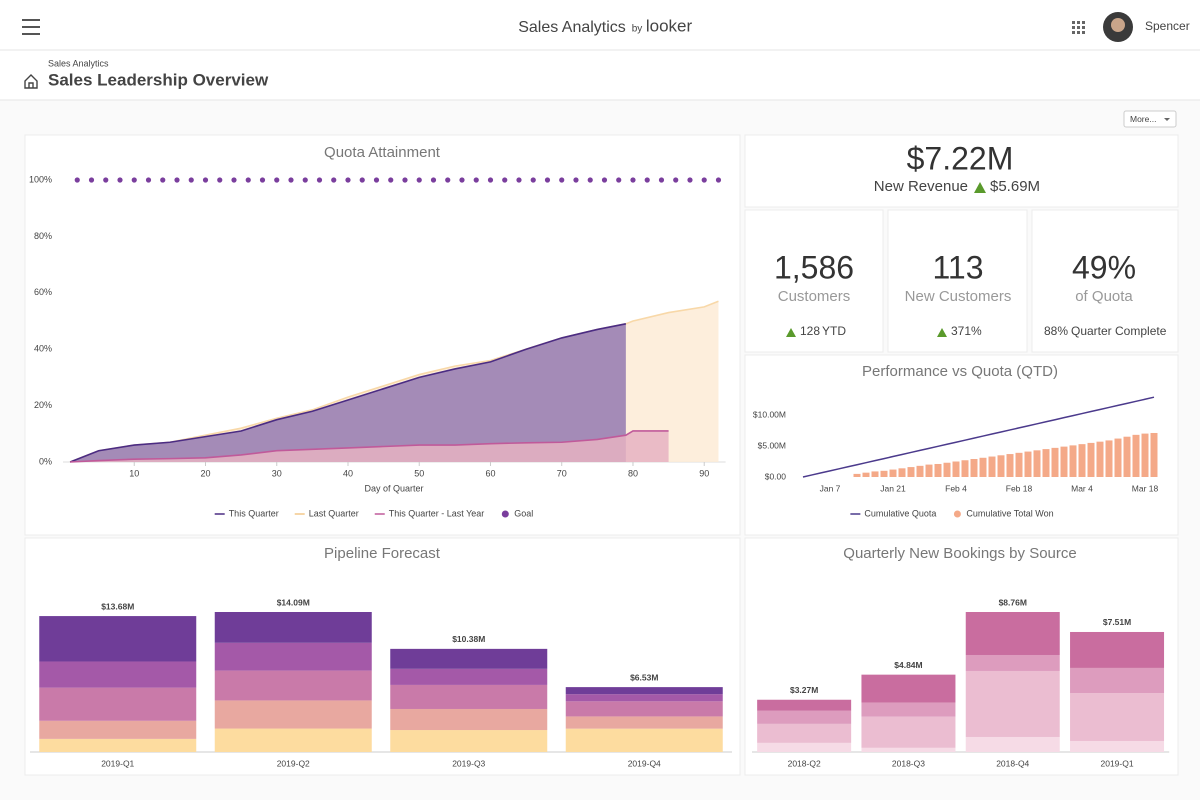 This screenshot has height=800, width=1200. What do you see at coordinates (769, 414) in the screenshot?
I see `y-tick-label: $10.00M` at bounding box center [769, 414].